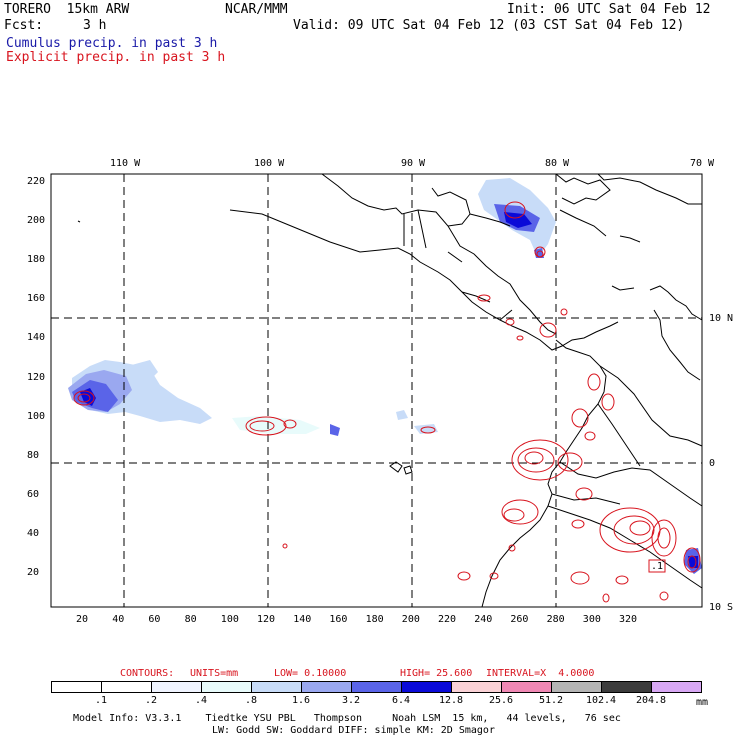 This screenshot has height=740, width=740. I want to click on colorbar-label: 6.4, so click(401, 700).